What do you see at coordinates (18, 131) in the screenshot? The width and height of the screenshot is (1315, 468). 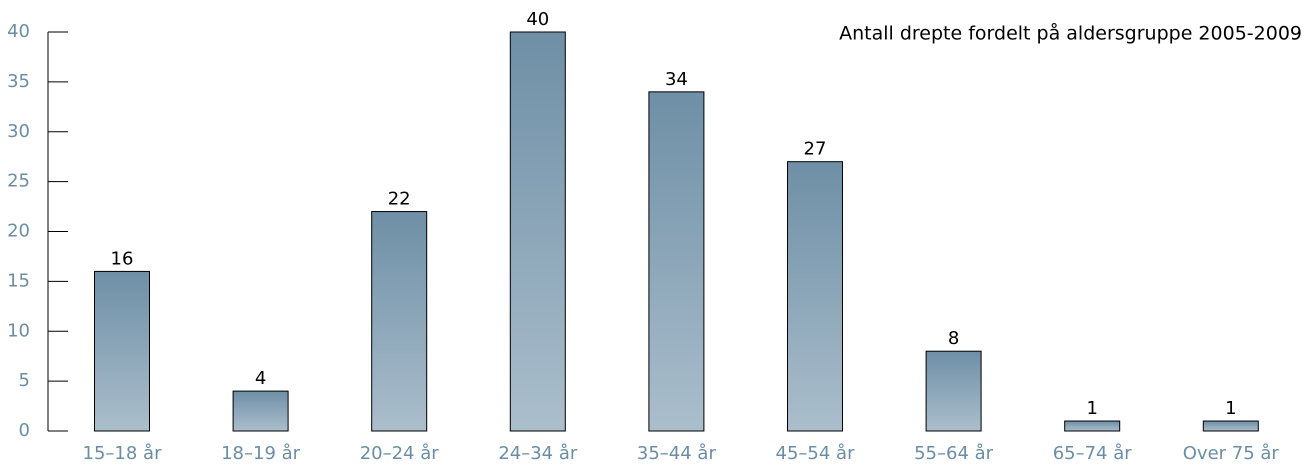 I see `y-tick-label: 30` at bounding box center [18, 131].